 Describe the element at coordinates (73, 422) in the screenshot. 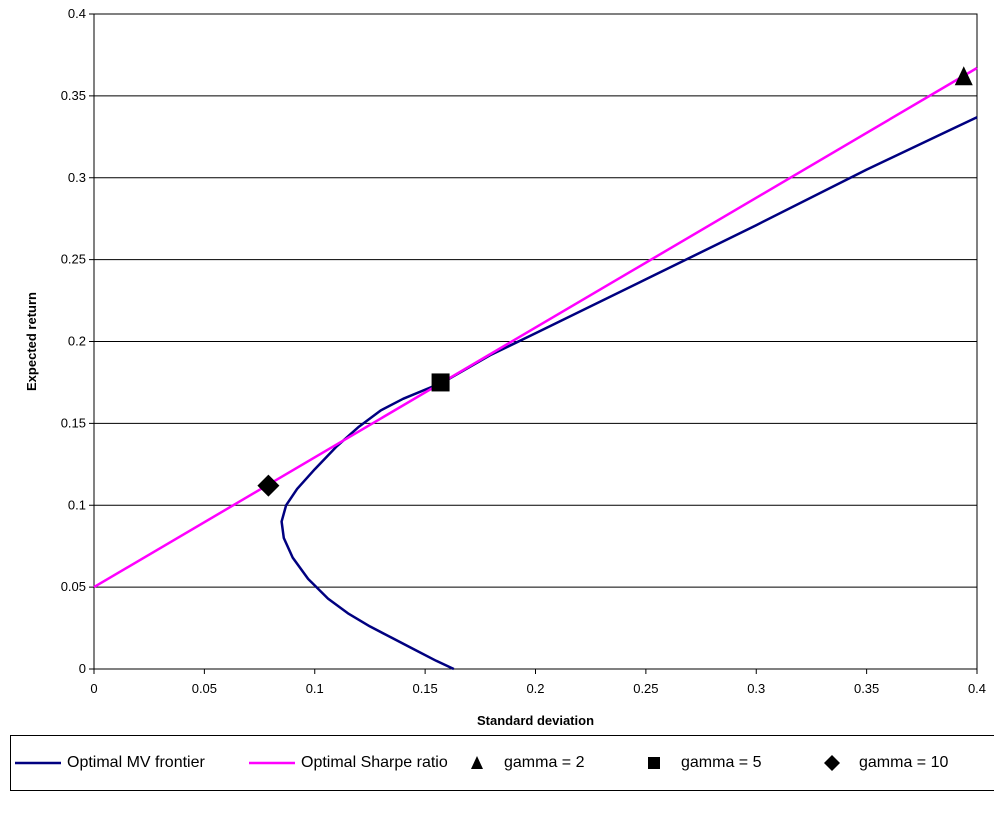

I see `y-tick-label: 0.15` at that location.